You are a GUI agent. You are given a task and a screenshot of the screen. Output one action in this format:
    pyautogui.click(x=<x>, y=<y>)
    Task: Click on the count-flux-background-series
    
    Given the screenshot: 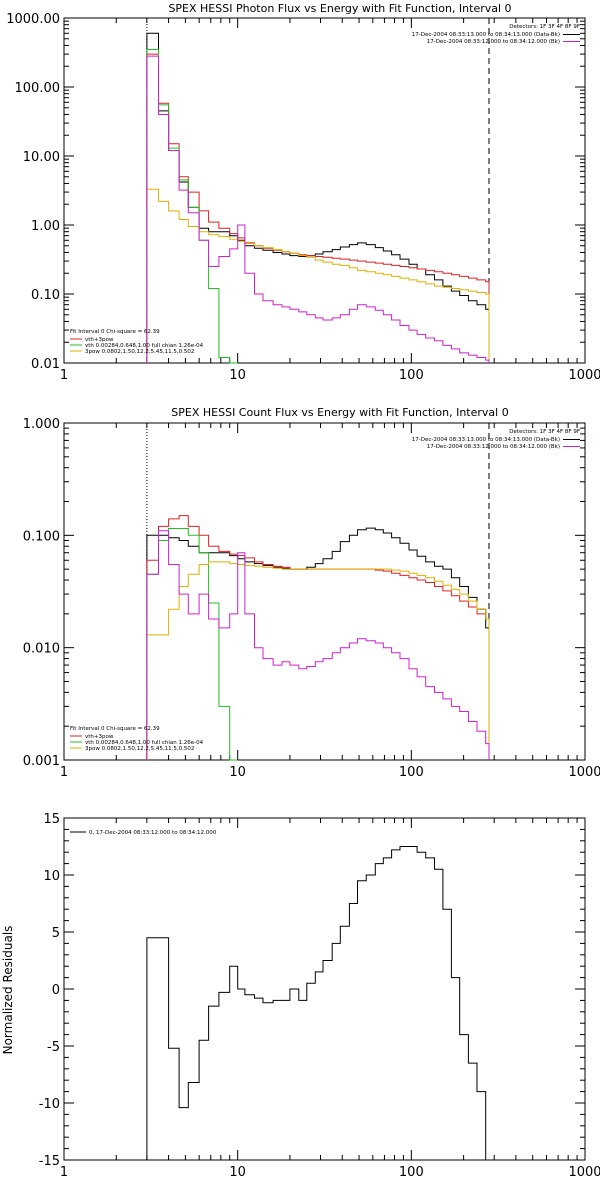 What is the action you would take?
    pyautogui.click(x=318, y=645)
    